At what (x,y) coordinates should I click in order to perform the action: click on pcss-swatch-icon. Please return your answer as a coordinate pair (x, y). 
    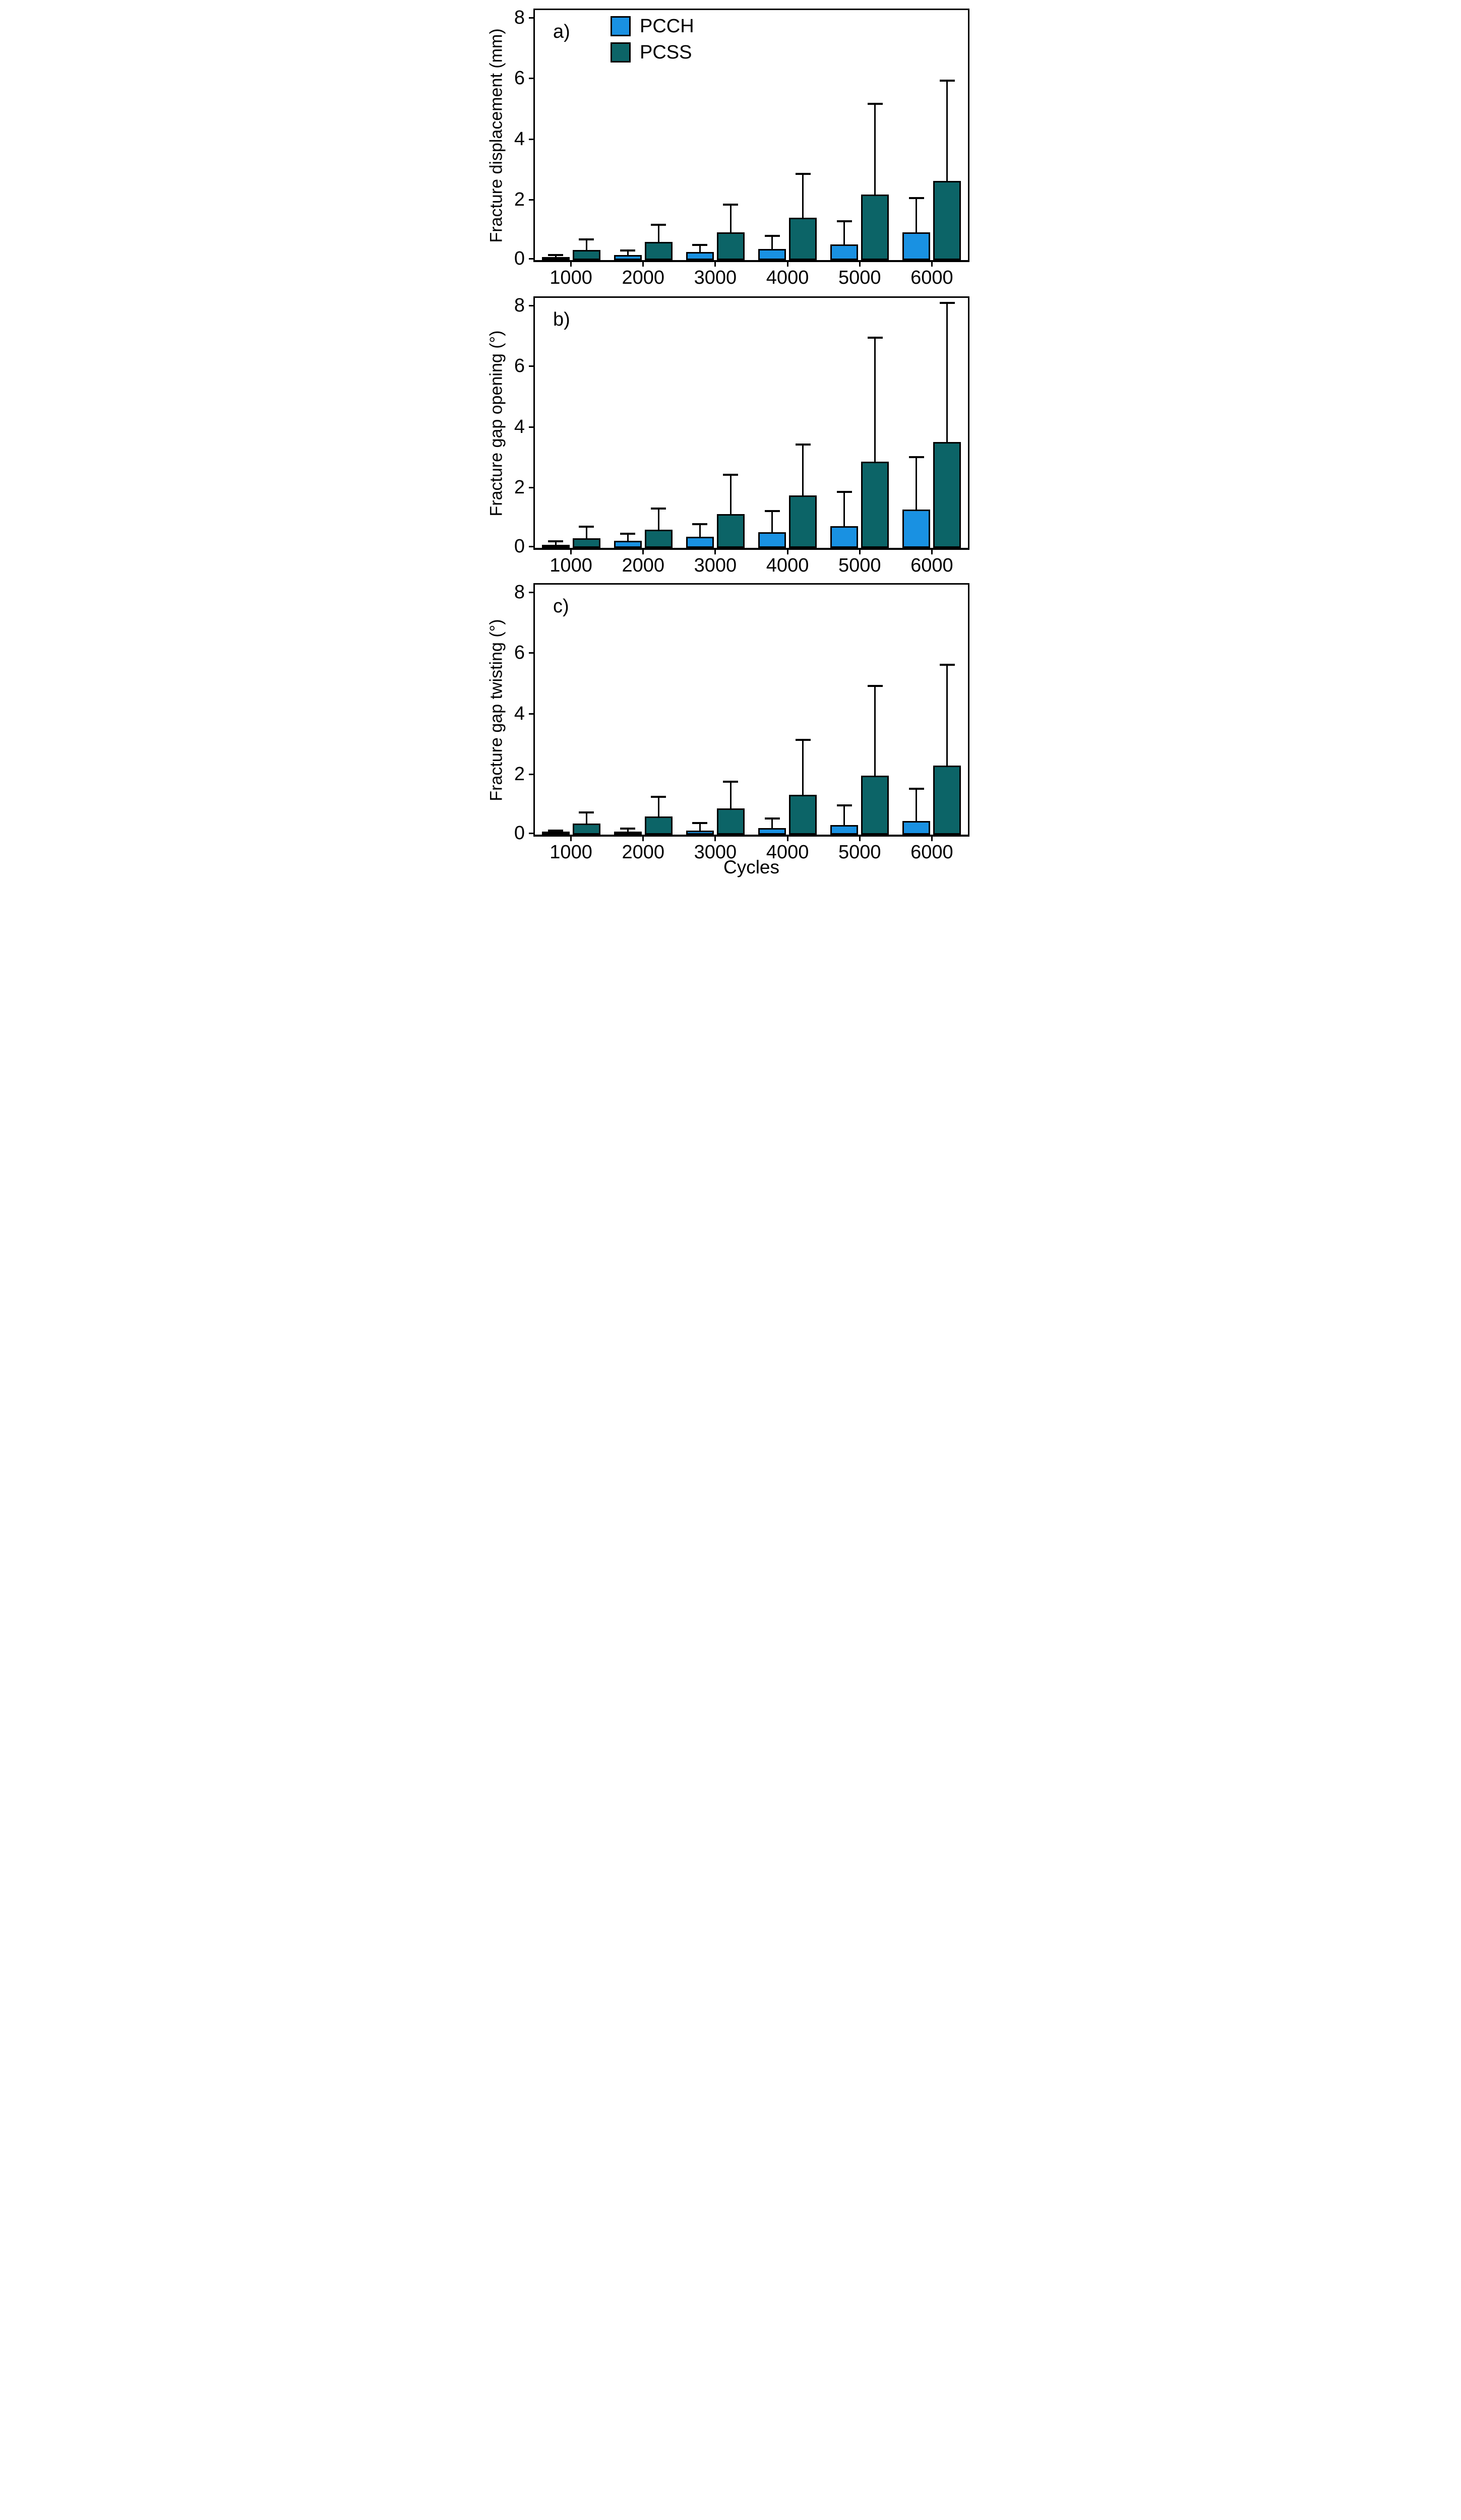
    Looking at the image, I should click on (621, 52).